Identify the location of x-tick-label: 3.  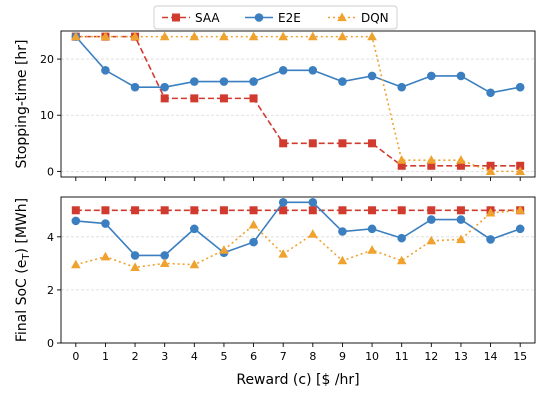
(164, 356).